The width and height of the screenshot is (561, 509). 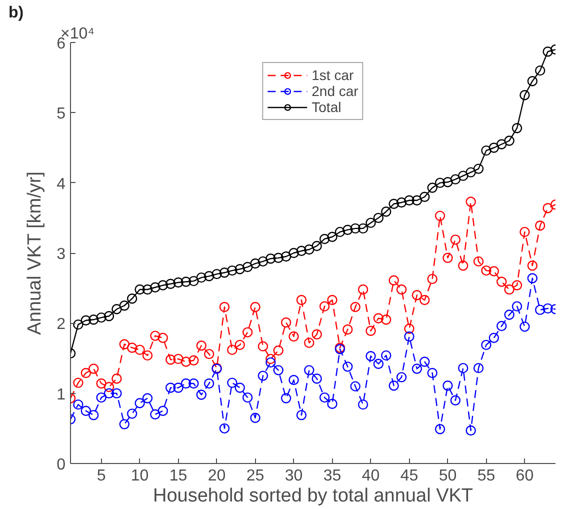 What do you see at coordinates (61, 184) in the screenshot?
I see `y-tick-label: 4` at bounding box center [61, 184].